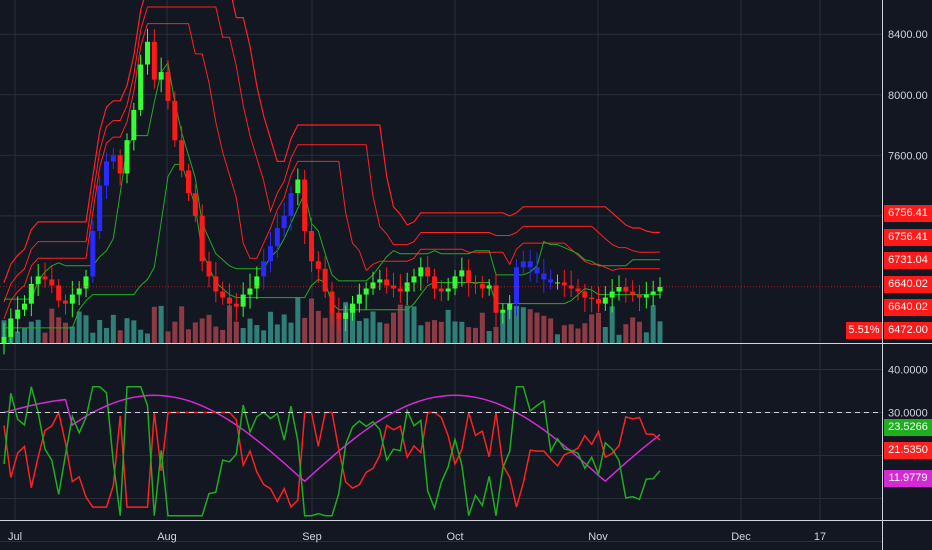 The height and width of the screenshot is (550, 932). Describe the element at coordinates (908, 96) in the screenshot. I see `price-axis-tick-label: 8000.00` at that location.